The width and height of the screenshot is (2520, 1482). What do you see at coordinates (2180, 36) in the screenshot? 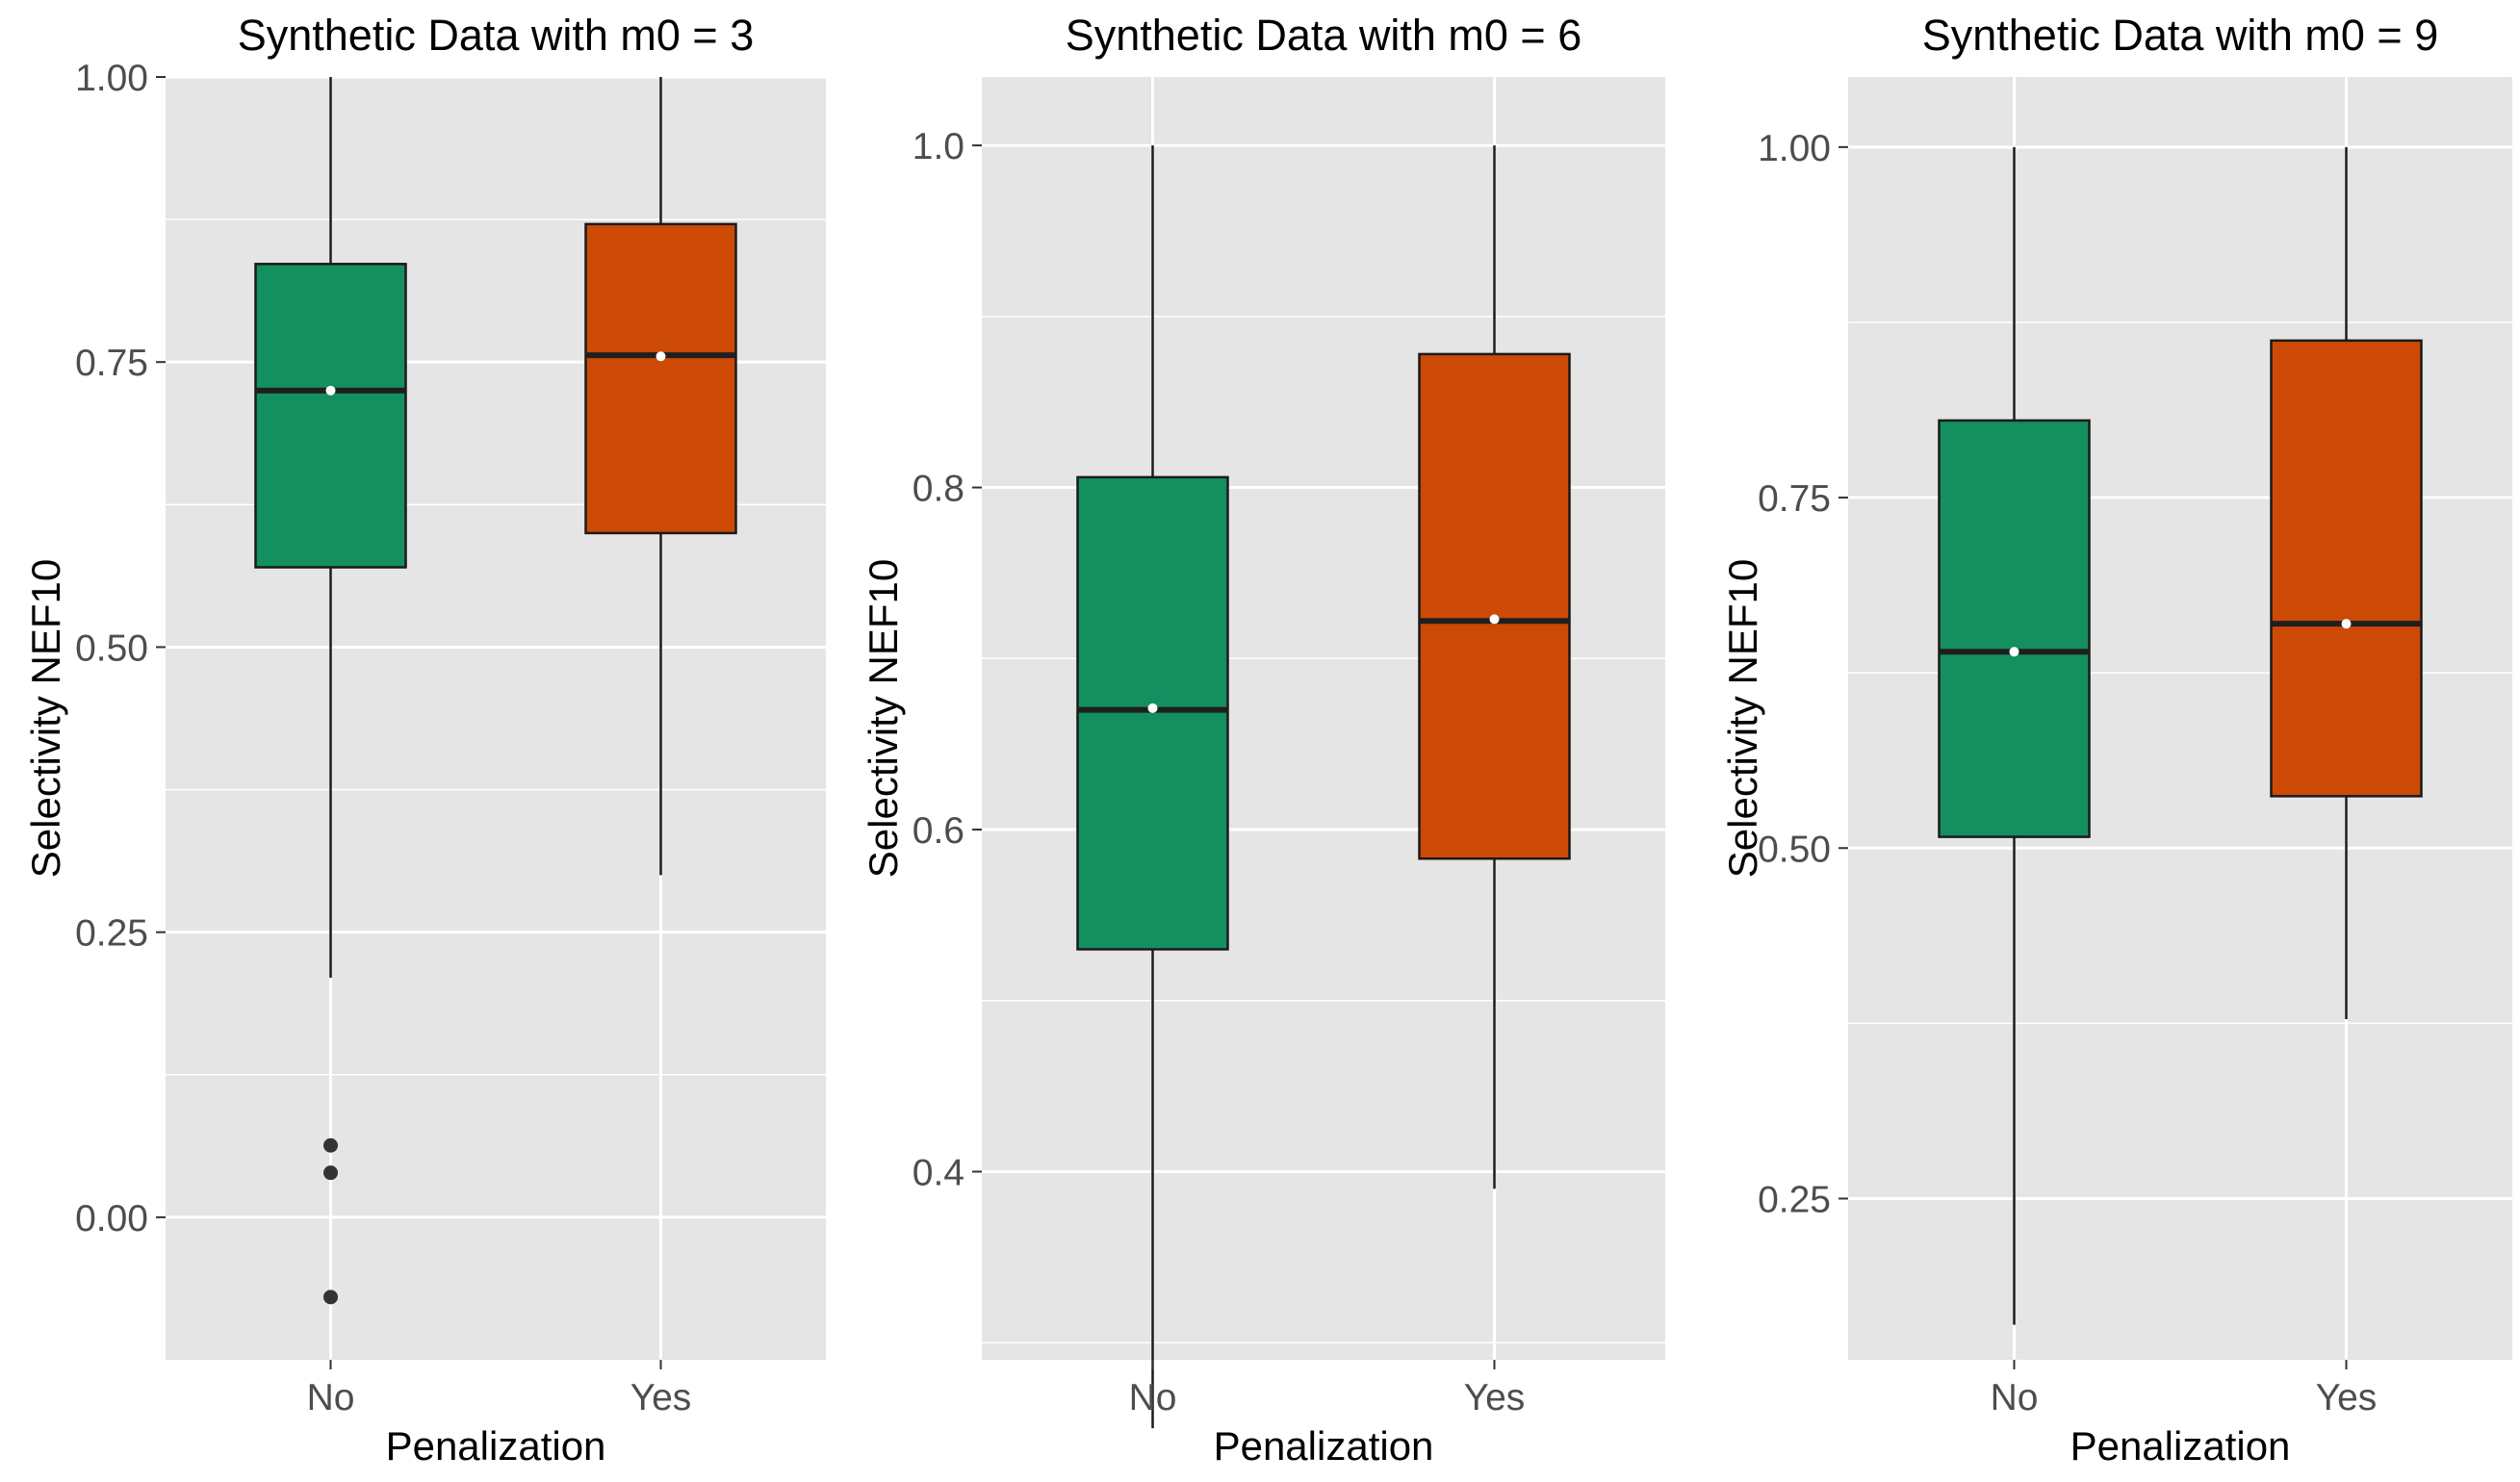
I see `chart-title: Synthetic Data with m0 = 9` at bounding box center [2180, 36].